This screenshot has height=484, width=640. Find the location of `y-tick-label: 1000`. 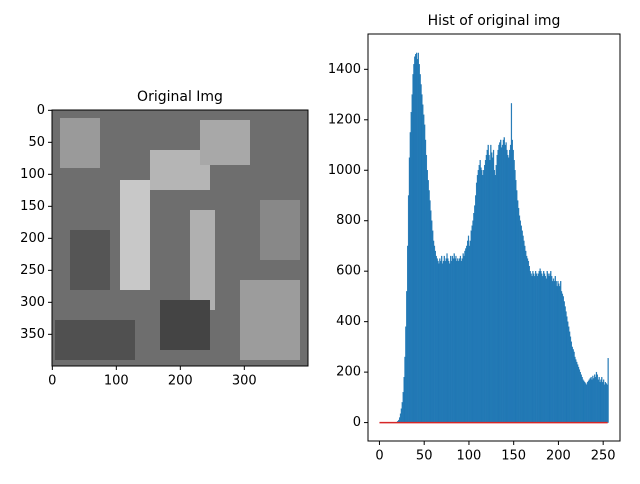

y-tick-label: 1000 is located at coordinates (344, 170).